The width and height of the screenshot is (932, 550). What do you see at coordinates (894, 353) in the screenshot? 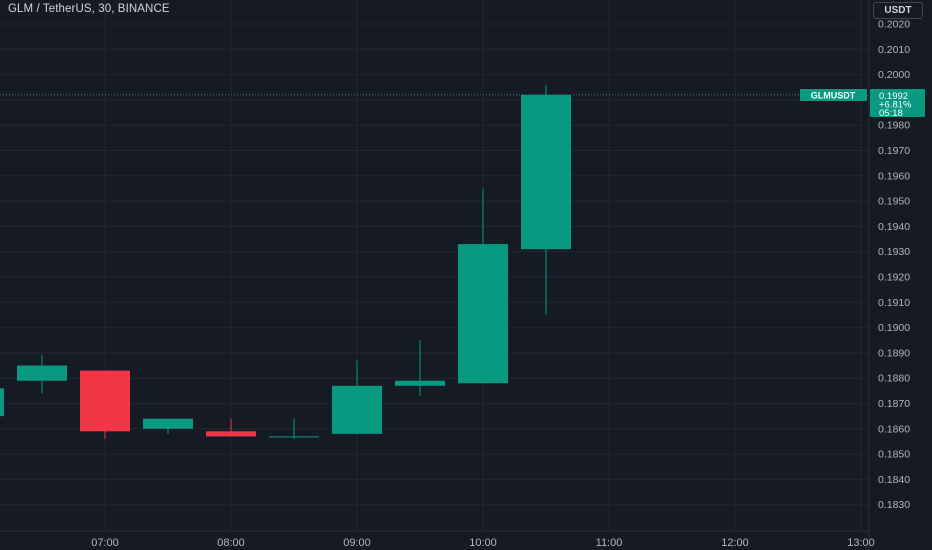
I see `price-tick-label: 0.1890` at bounding box center [894, 353].